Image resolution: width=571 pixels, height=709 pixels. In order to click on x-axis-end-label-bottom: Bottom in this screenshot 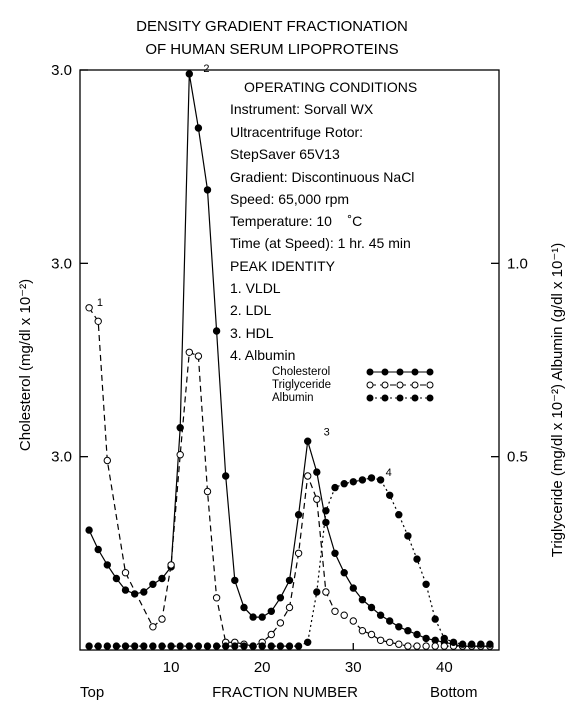, I will do `click(454, 692)`.